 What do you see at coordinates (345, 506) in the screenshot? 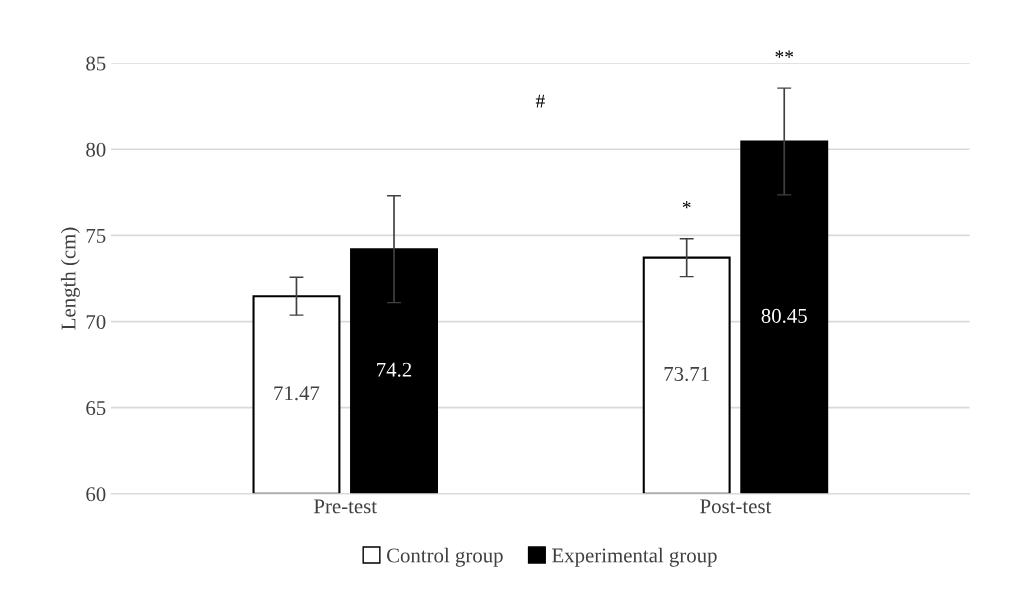
I see `x-tick-label: Pre-test` at bounding box center [345, 506].